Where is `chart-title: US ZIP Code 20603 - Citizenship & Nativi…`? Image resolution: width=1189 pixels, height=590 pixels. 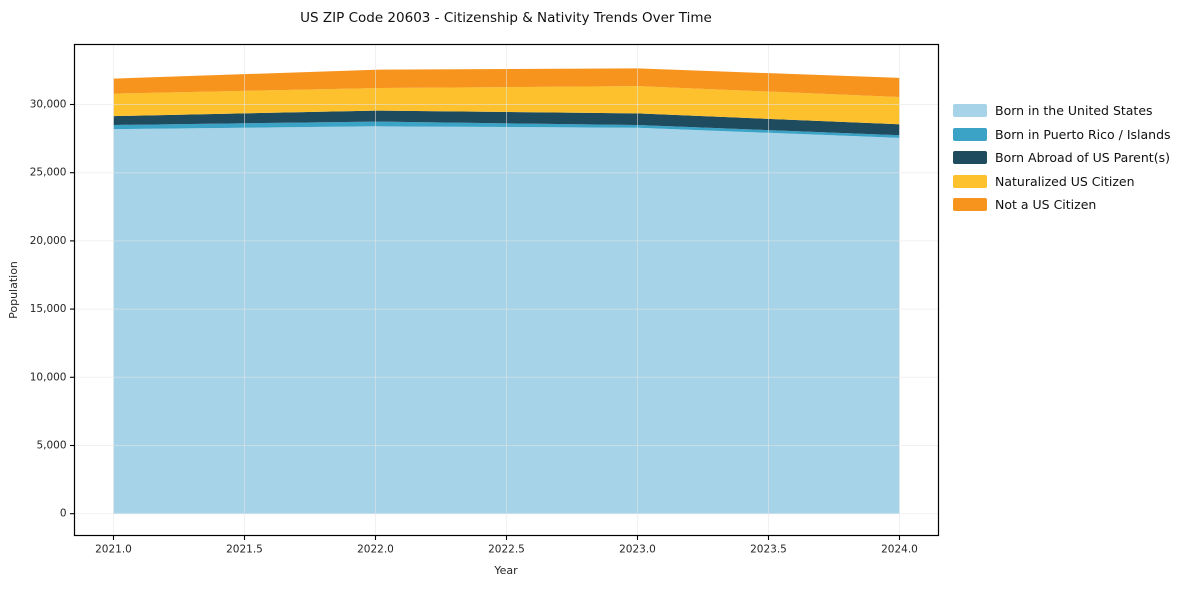 chart-title: US ZIP Code 20603 - Citizenship & Nativi… is located at coordinates (506, 18).